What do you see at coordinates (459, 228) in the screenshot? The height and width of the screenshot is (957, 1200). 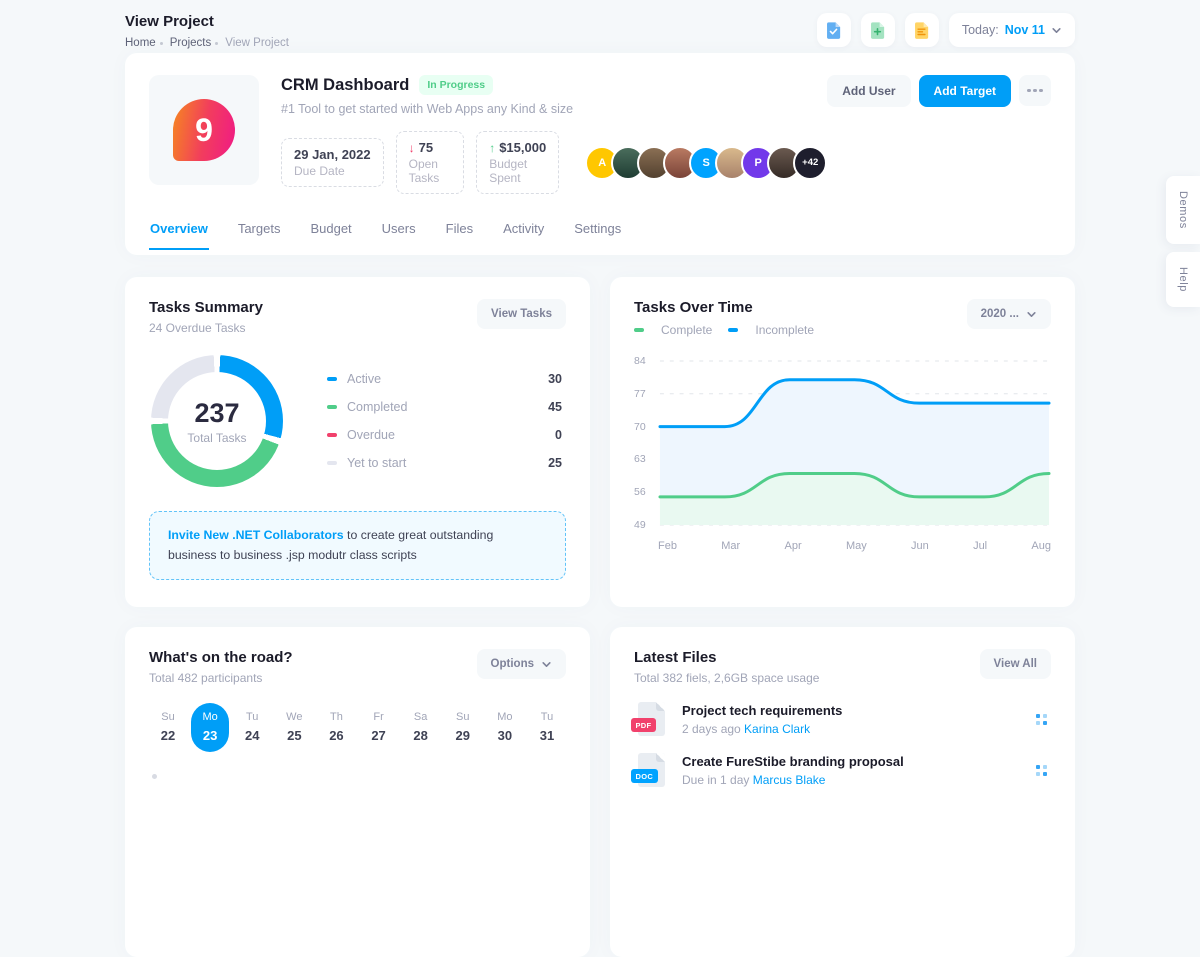 I see `tab-files: Files` at bounding box center [459, 228].